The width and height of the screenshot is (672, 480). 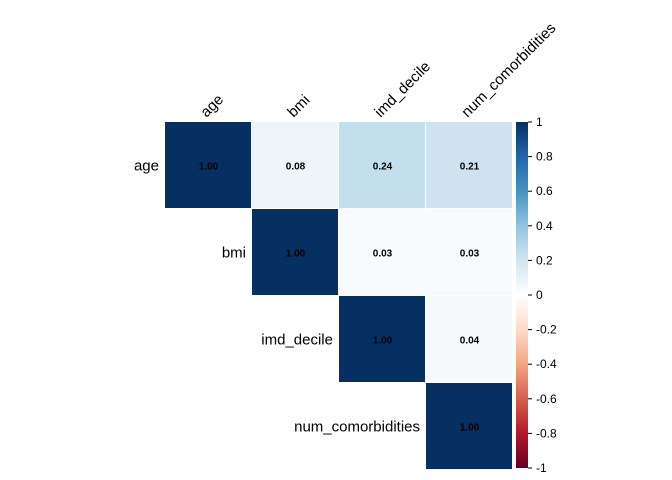 I want to click on cell-value-age-imd_decile: 0.24, so click(x=383, y=167).